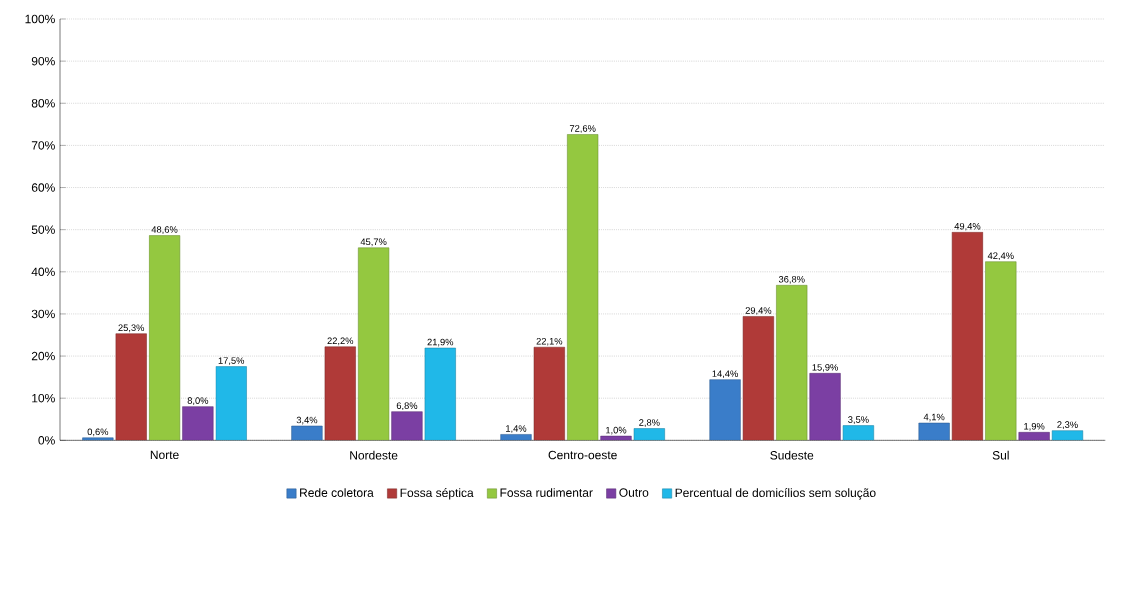  What do you see at coordinates (43, 356) in the screenshot?
I see `y-tick-label: 20%` at bounding box center [43, 356].